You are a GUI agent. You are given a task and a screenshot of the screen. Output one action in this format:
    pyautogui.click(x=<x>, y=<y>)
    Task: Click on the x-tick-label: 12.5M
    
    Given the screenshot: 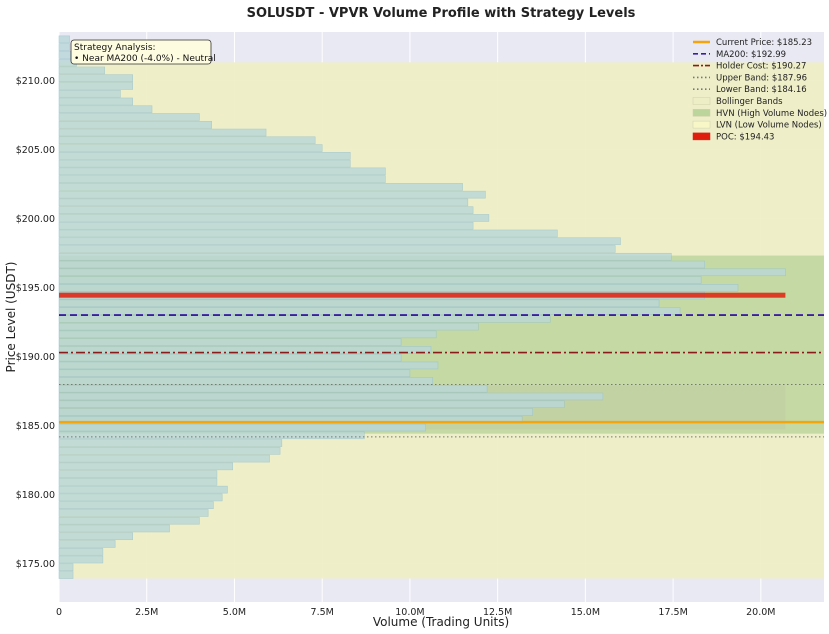 What is the action you would take?
    pyautogui.click(x=497, y=612)
    